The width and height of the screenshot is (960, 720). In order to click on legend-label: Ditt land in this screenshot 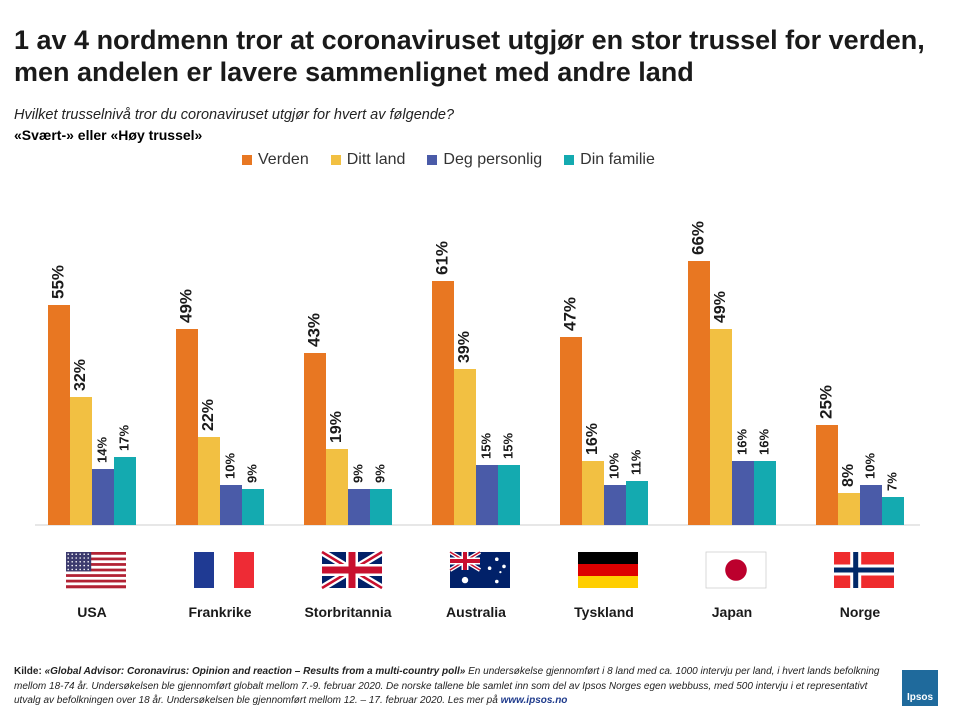, I will do `click(376, 159)`.